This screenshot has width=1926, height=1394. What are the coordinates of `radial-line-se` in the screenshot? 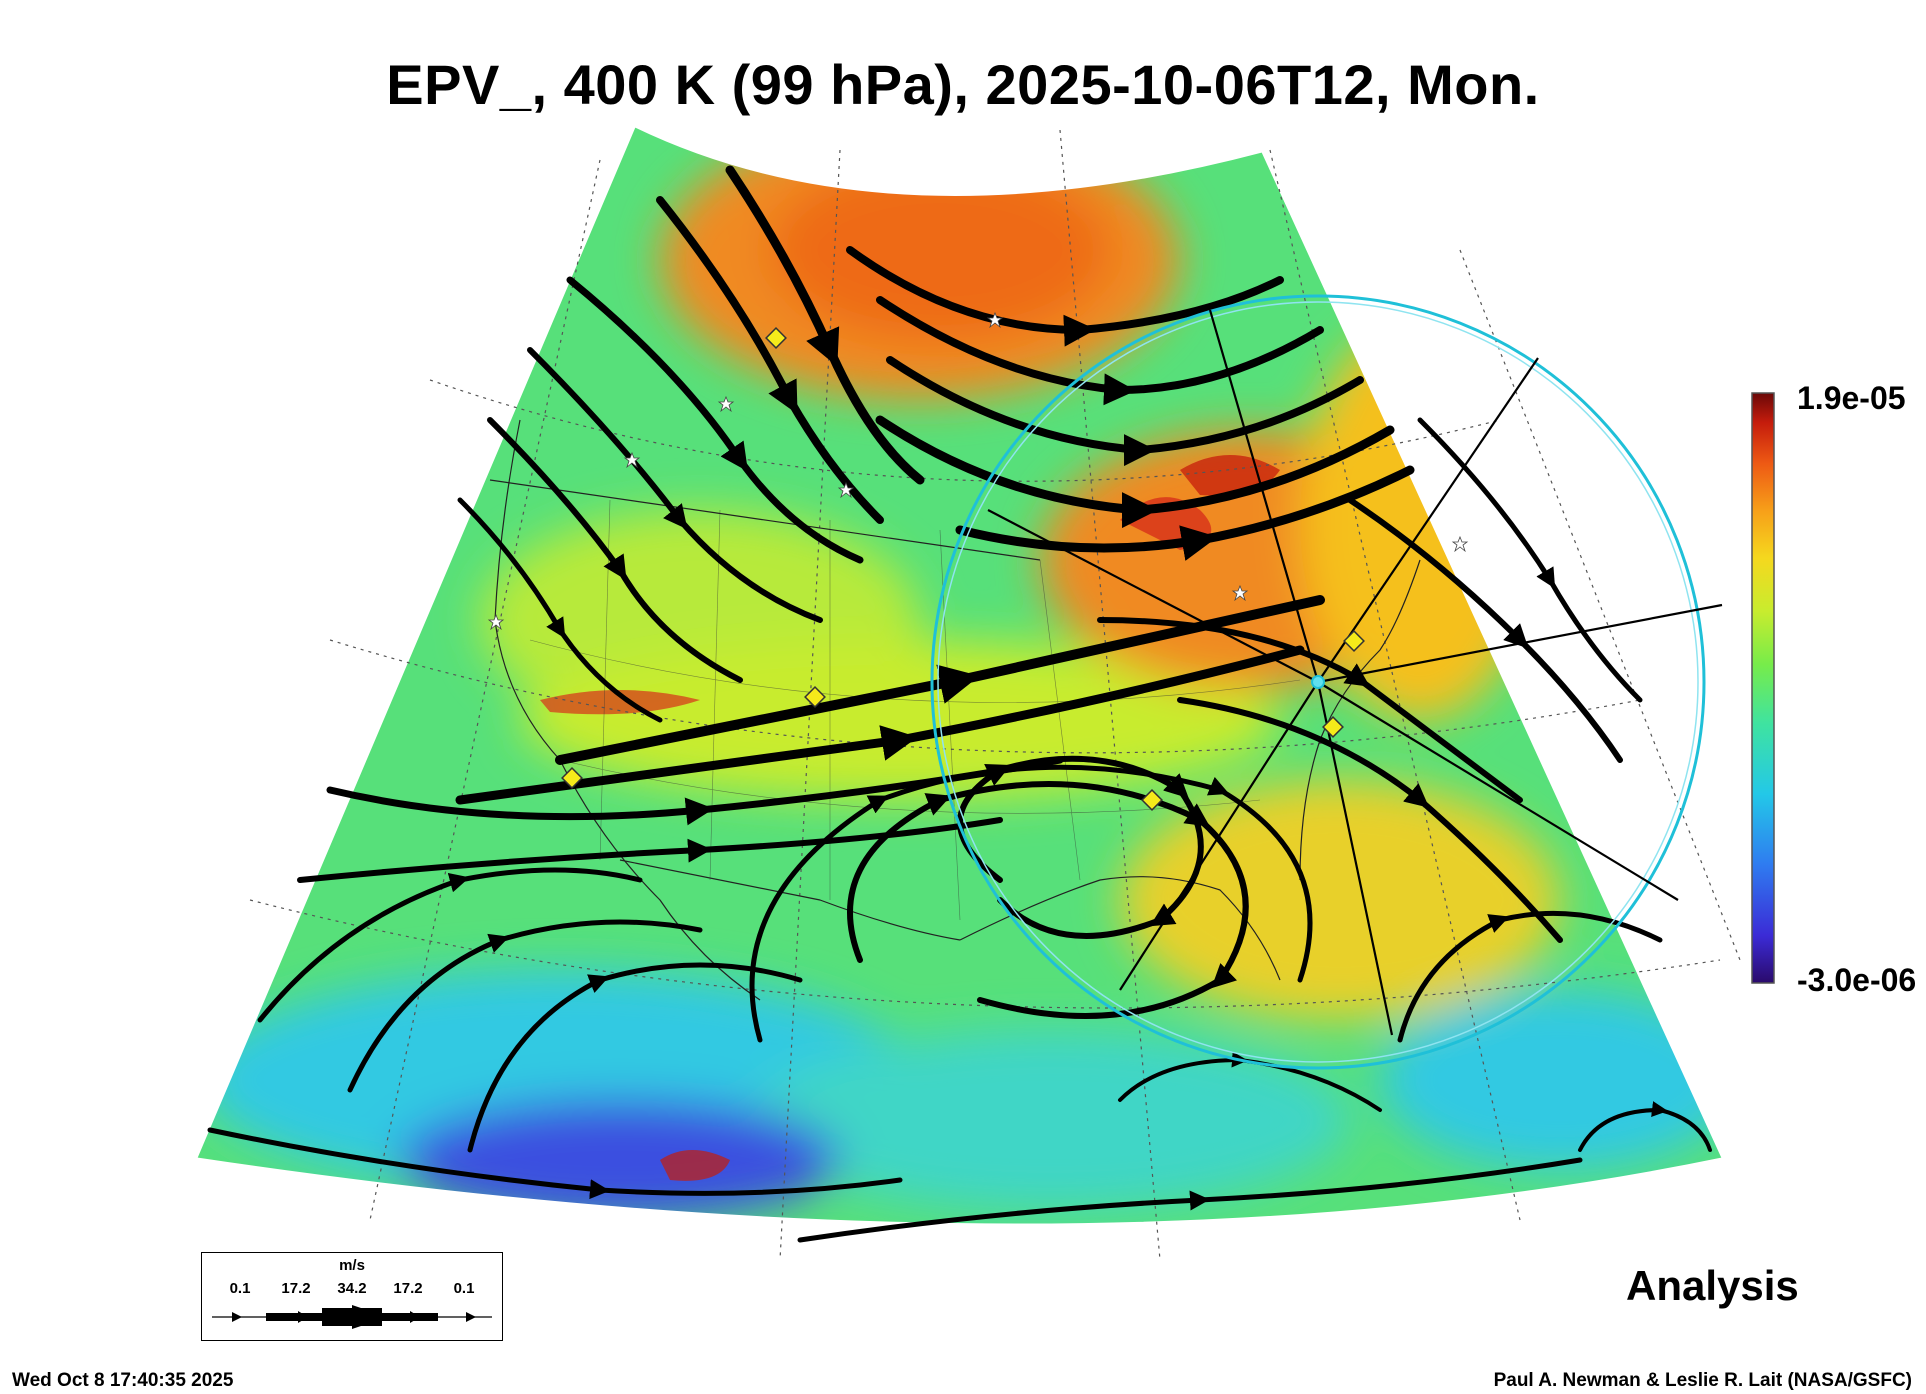 It's located at (1498, 791).